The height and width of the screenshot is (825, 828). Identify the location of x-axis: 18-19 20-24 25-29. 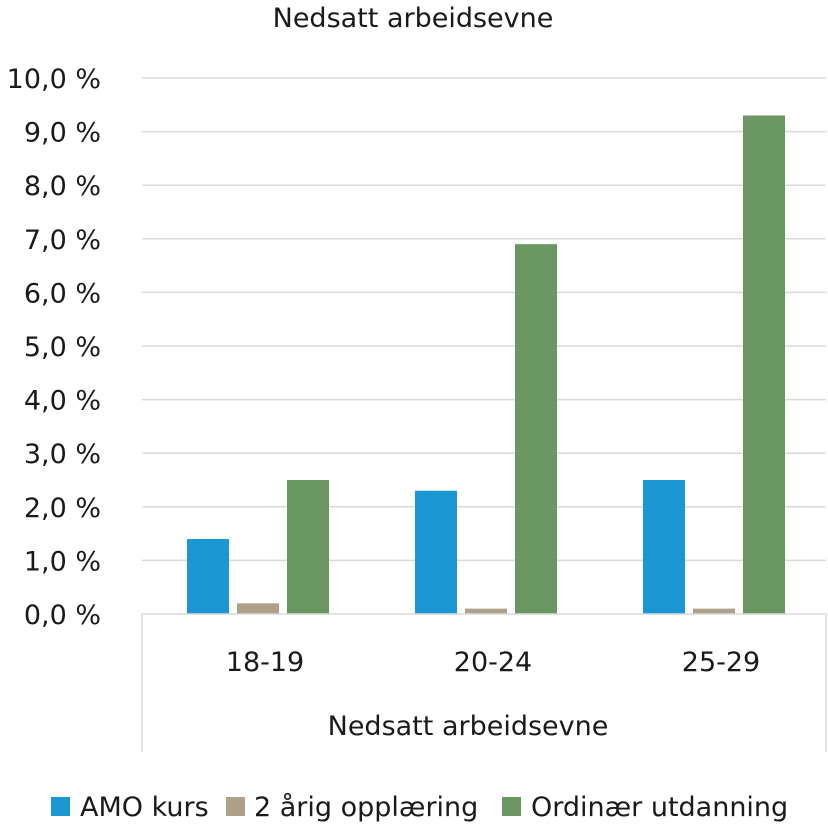
(484, 682).